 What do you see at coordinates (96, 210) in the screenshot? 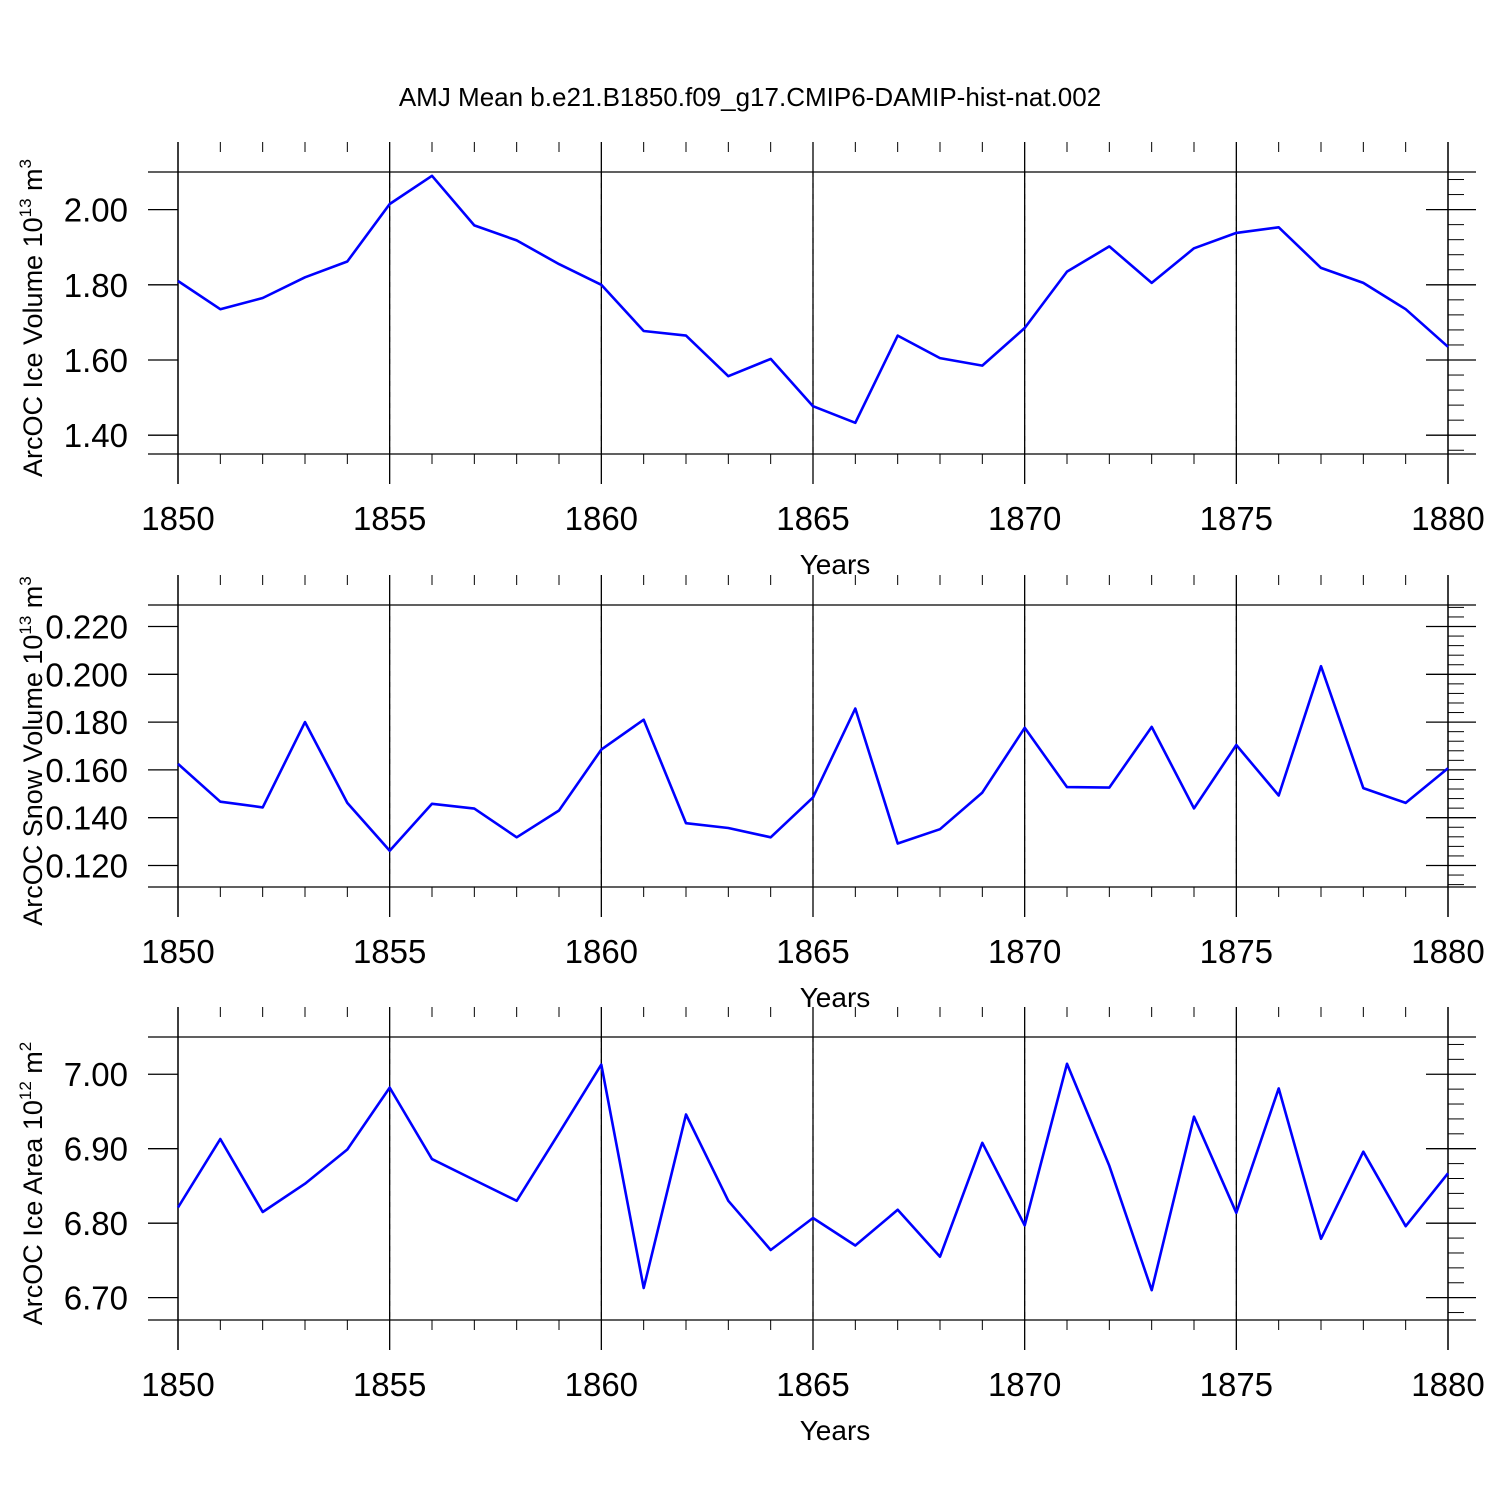
I see `y-tick-label: 2.00` at bounding box center [96, 210].